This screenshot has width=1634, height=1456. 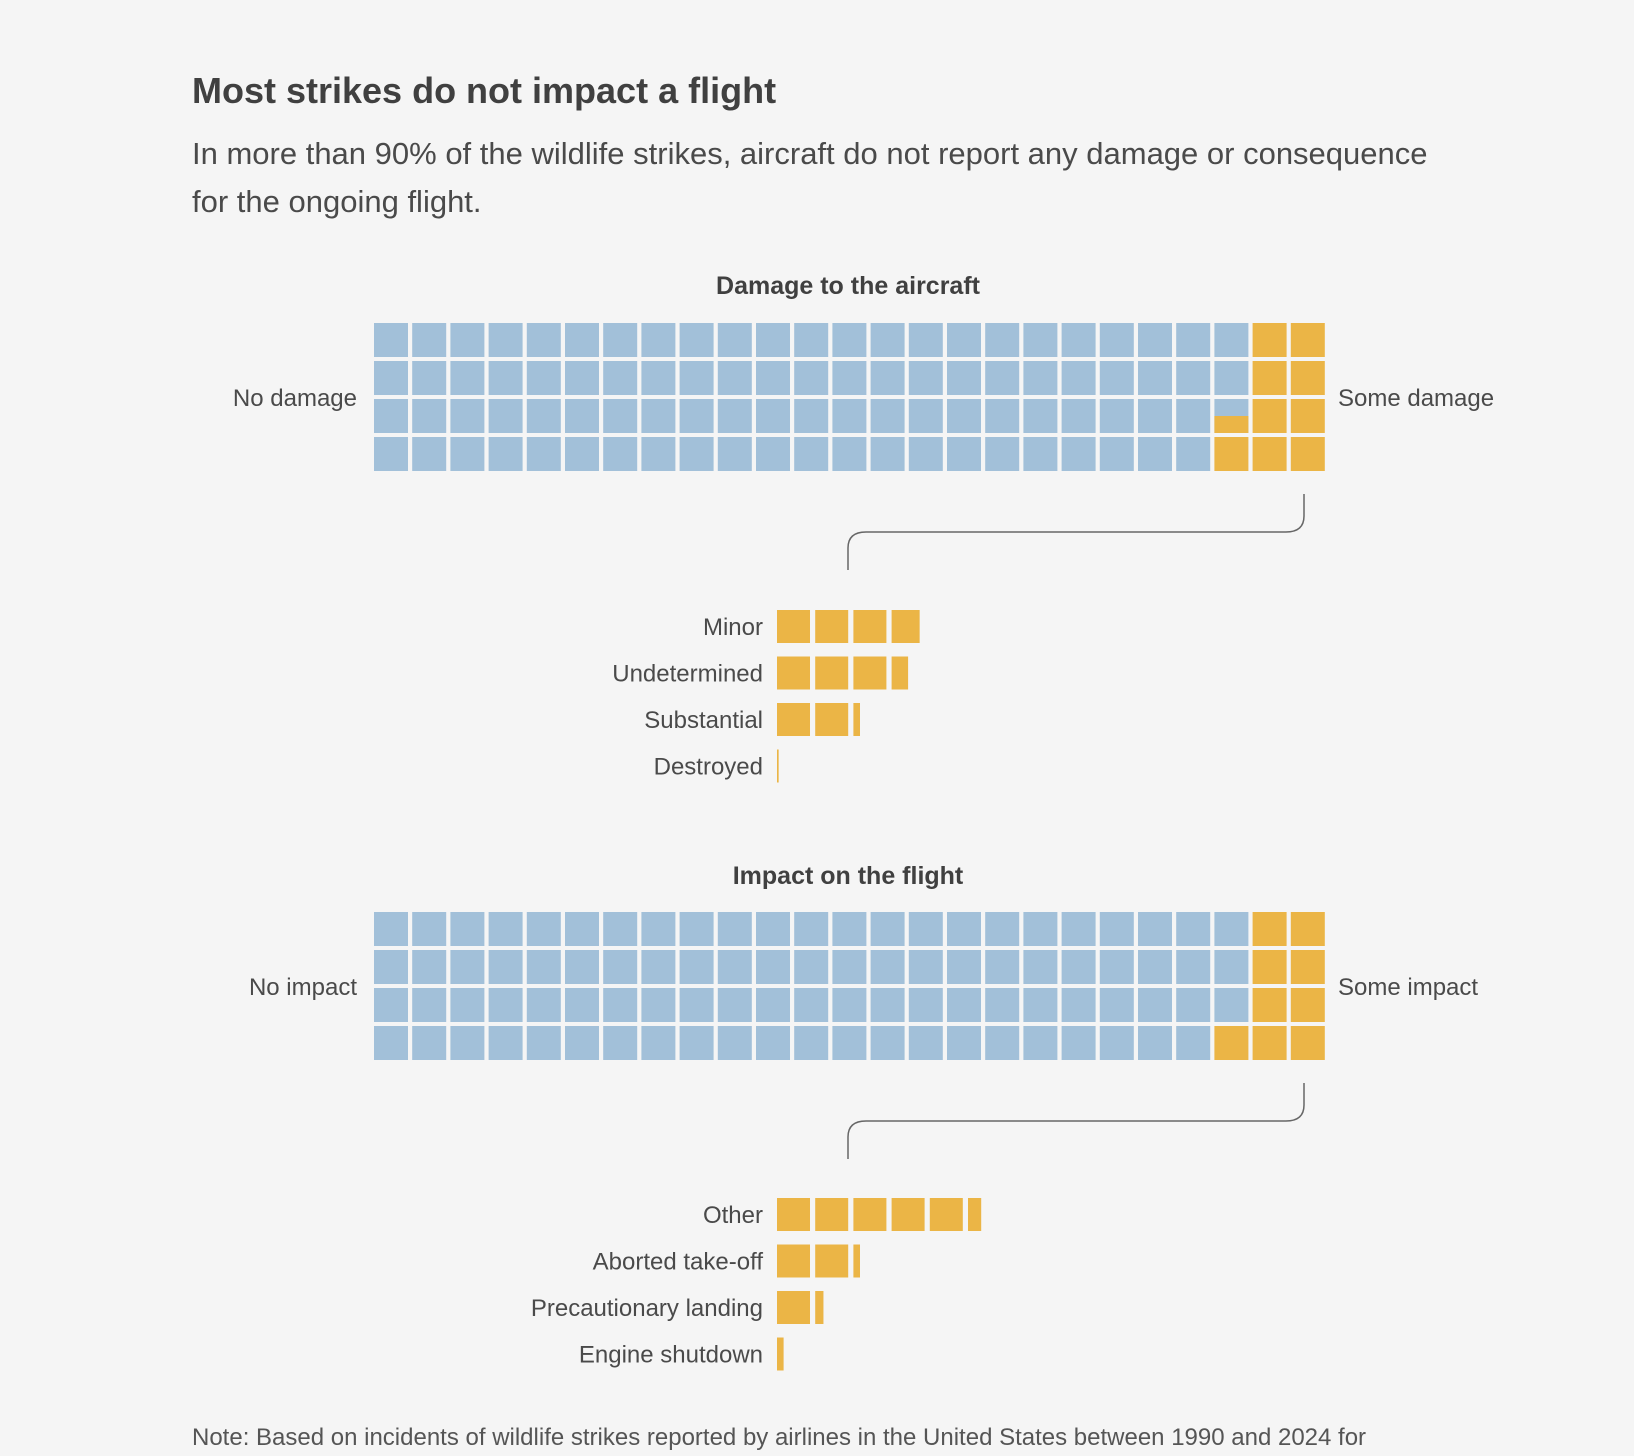 What do you see at coordinates (671, 1355) in the screenshot?
I see `breakdown-label: Engine shutdown` at bounding box center [671, 1355].